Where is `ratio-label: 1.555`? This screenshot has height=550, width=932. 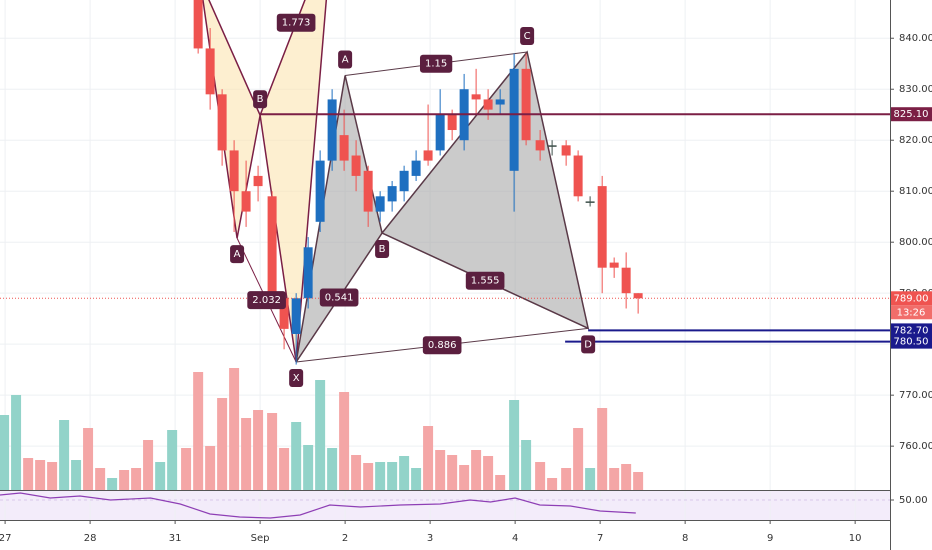
ratio-label: 1.555 is located at coordinates (485, 281).